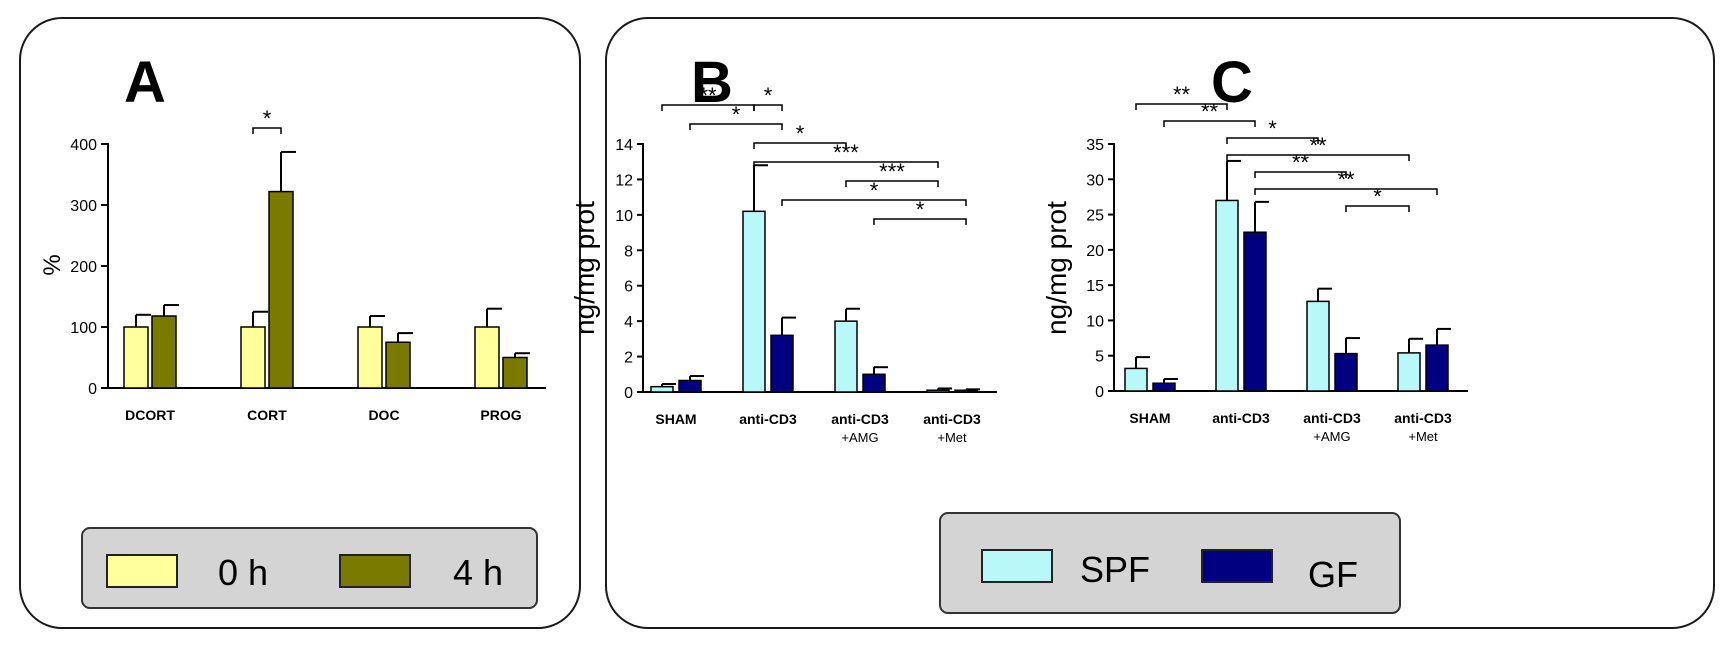 The image size is (1732, 654). Describe the element at coordinates (1095, 251) in the screenshot. I see `y-tick-label: 20` at that location.